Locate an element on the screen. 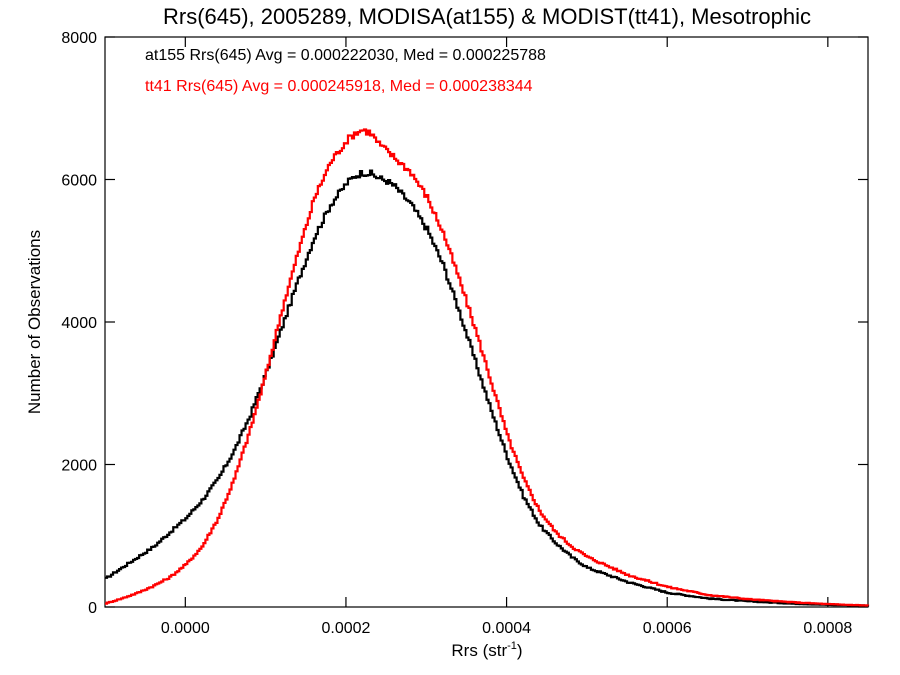 The height and width of the screenshot is (675, 900). x-axis-label: Rrs (str-1) is located at coordinates (486, 650).